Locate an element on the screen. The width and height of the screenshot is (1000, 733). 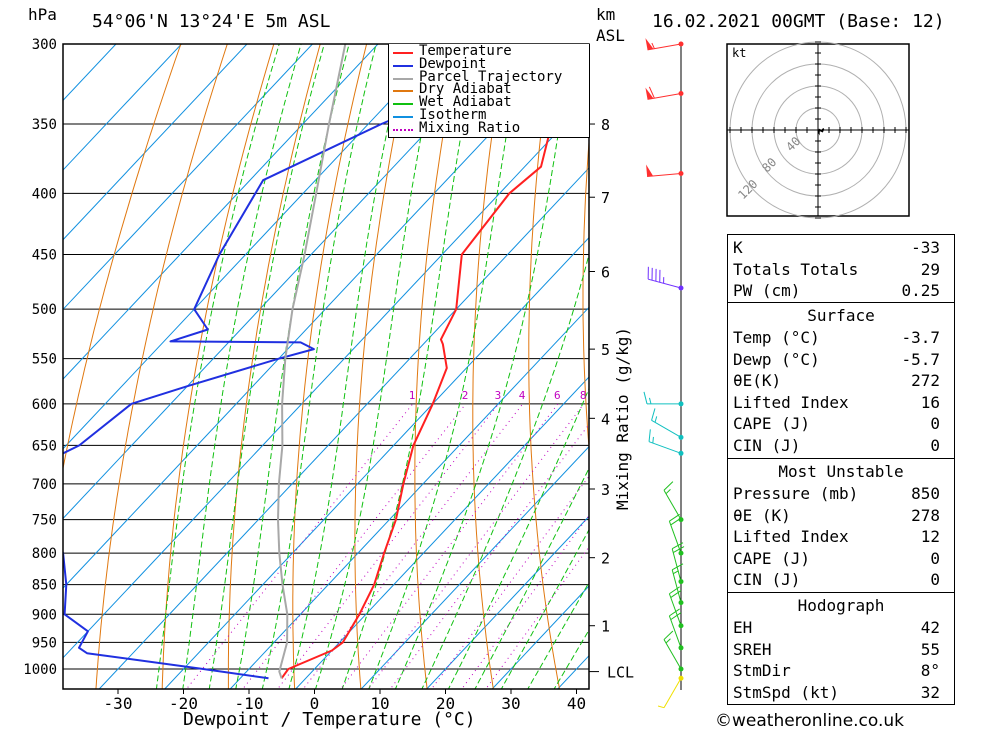
index-name: Lifted Index is located at coordinates (791, 537).